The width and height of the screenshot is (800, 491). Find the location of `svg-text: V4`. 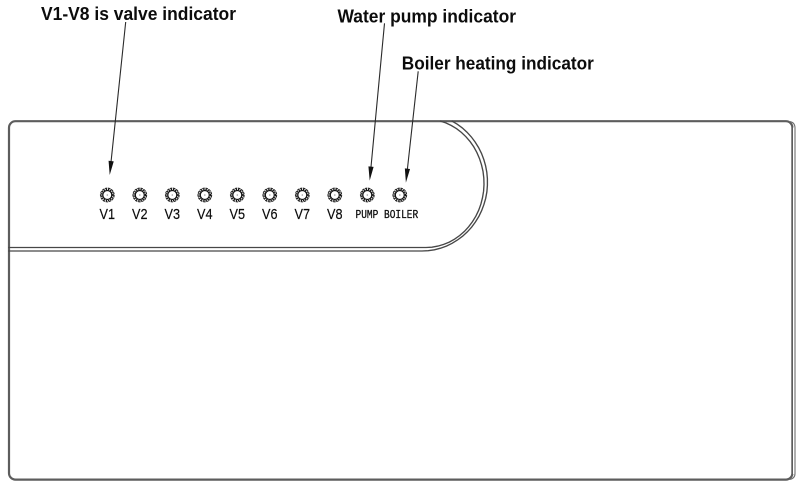

svg-text: V4 is located at coordinates (205, 214).